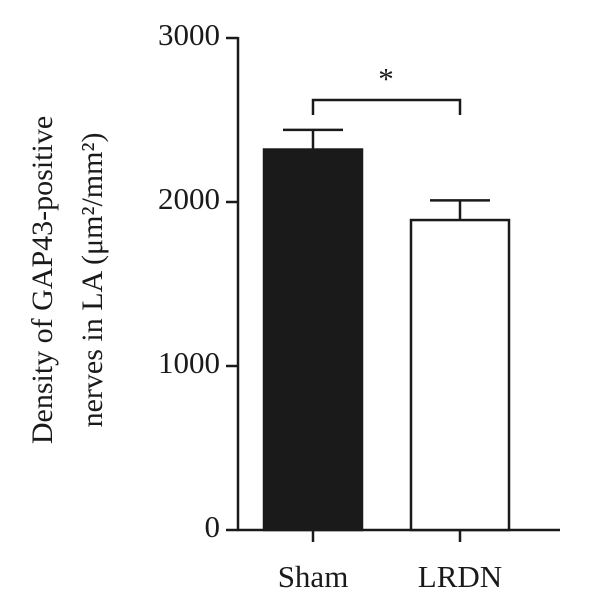 The width and height of the screenshot is (600, 613). What do you see at coordinates (460, 576) in the screenshot?
I see `x-tick-label: LRDN` at bounding box center [460, 576].